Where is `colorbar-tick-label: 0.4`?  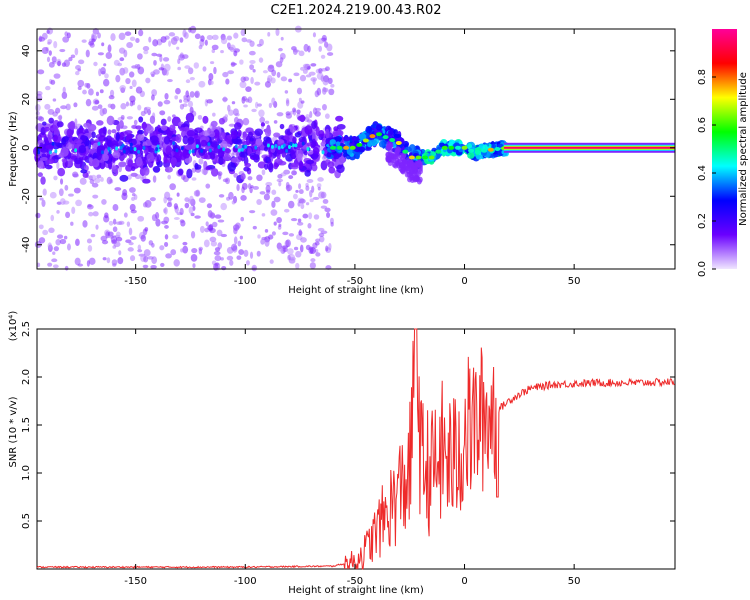 colorbar-tick-label: 0.4 is located at coordinates (702, 173).